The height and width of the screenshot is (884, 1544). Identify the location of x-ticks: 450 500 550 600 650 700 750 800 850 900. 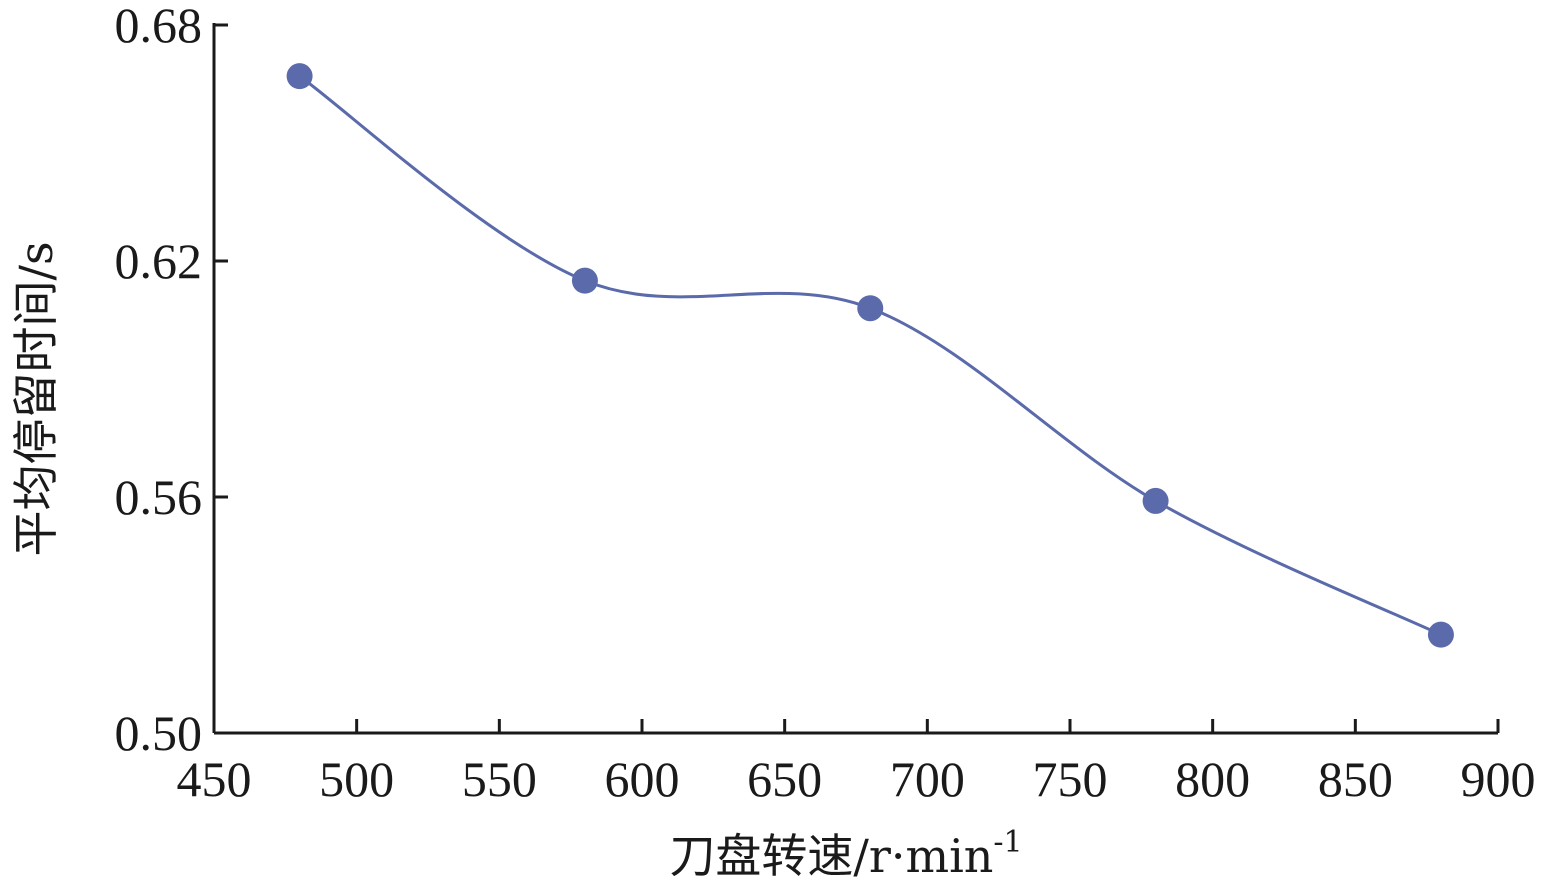
(856, 763).